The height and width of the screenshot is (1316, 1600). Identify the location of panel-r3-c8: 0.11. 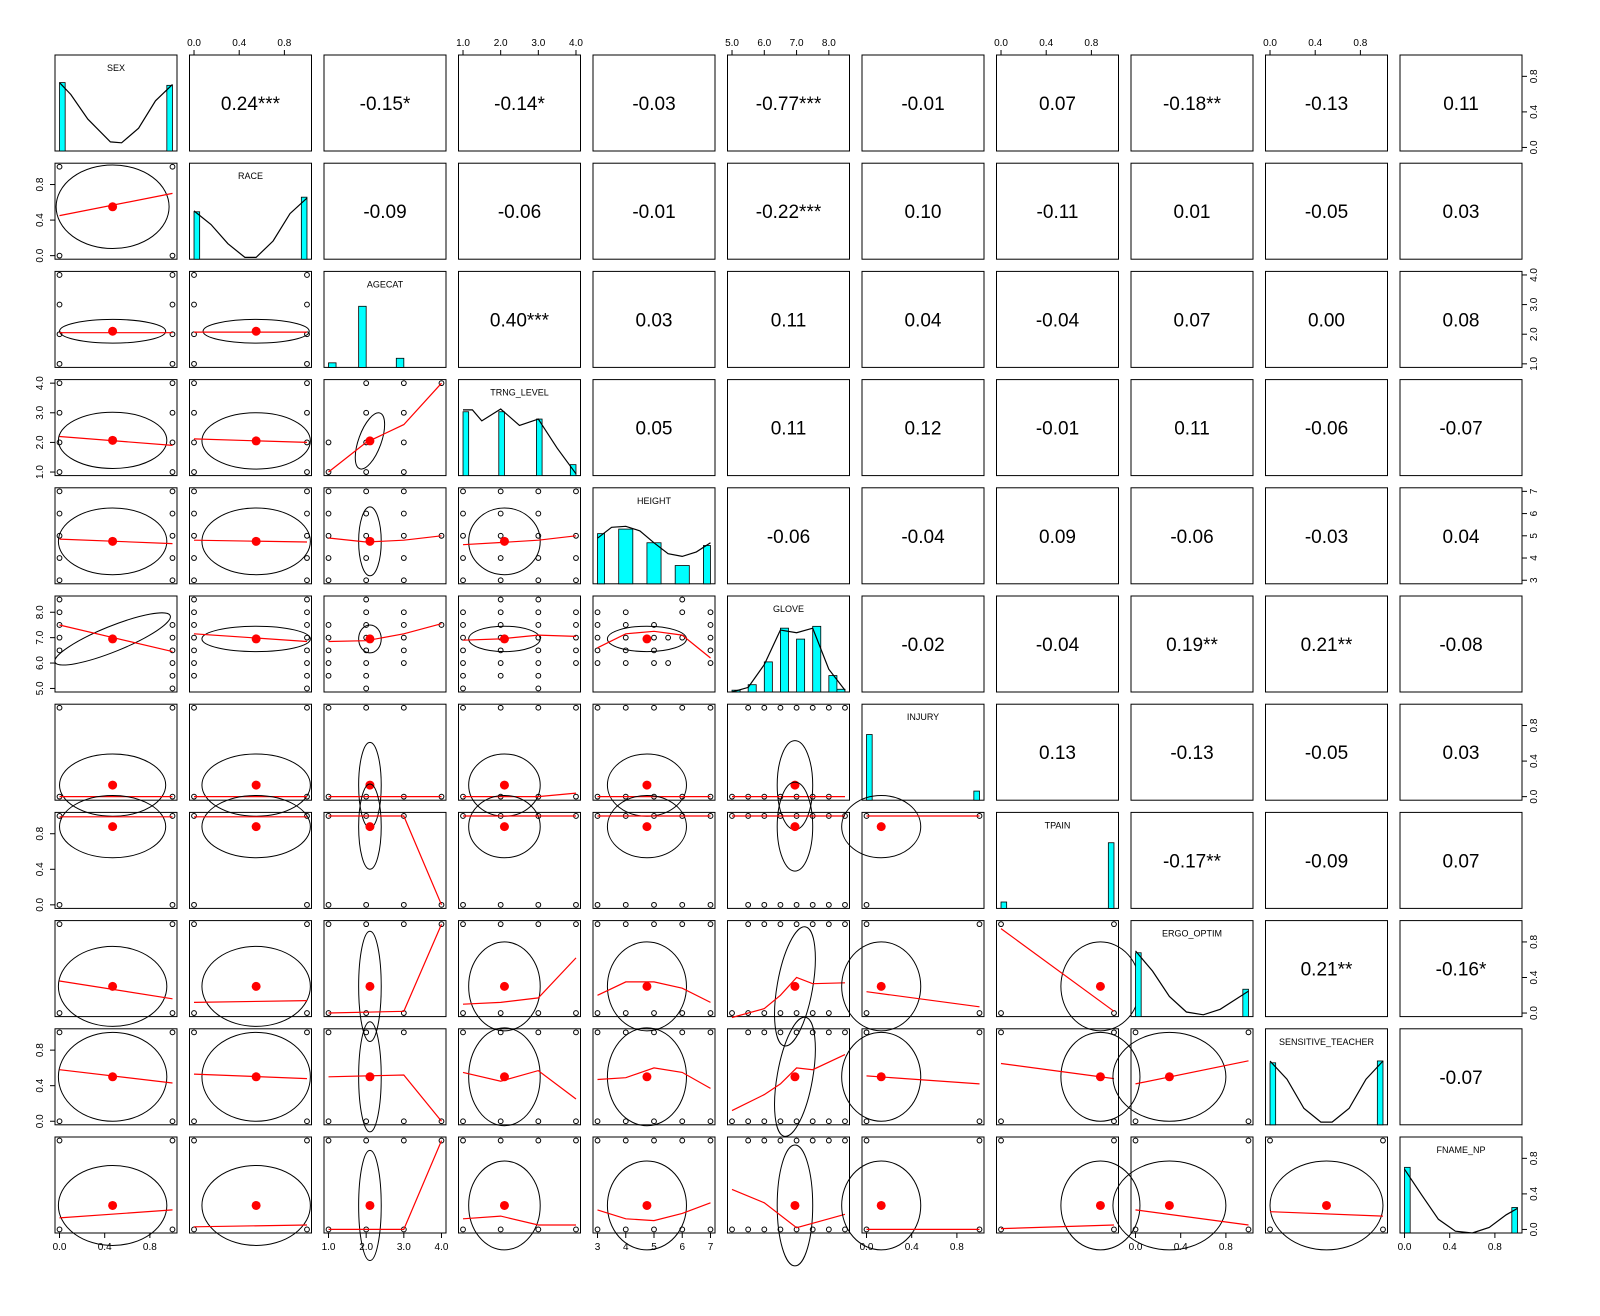
(1192, 428).